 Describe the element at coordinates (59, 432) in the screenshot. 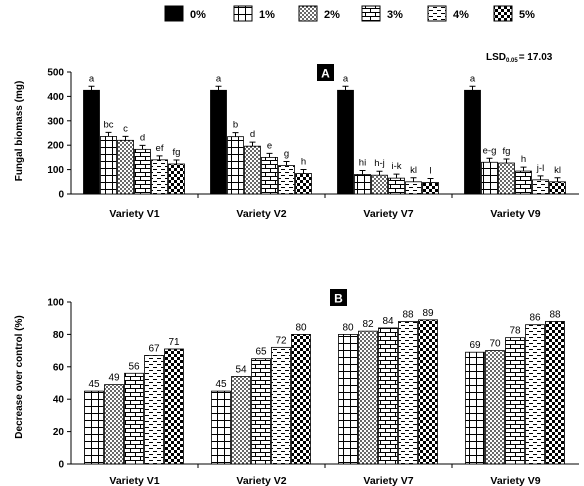

I see `y-tick-label: 20` at that location.